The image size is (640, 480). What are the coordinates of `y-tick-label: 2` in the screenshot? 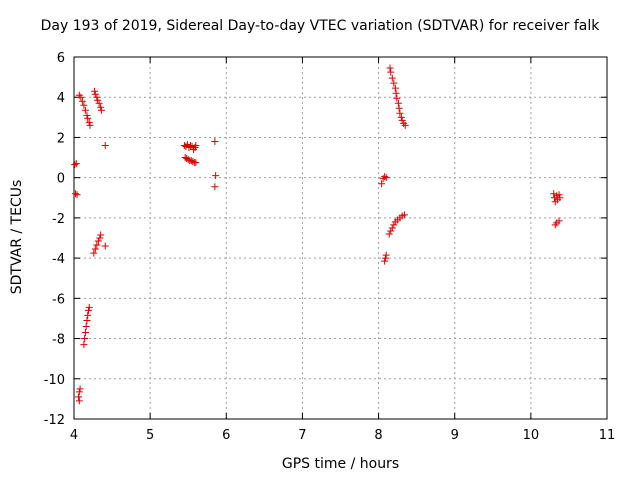 It's located at (61, 138).